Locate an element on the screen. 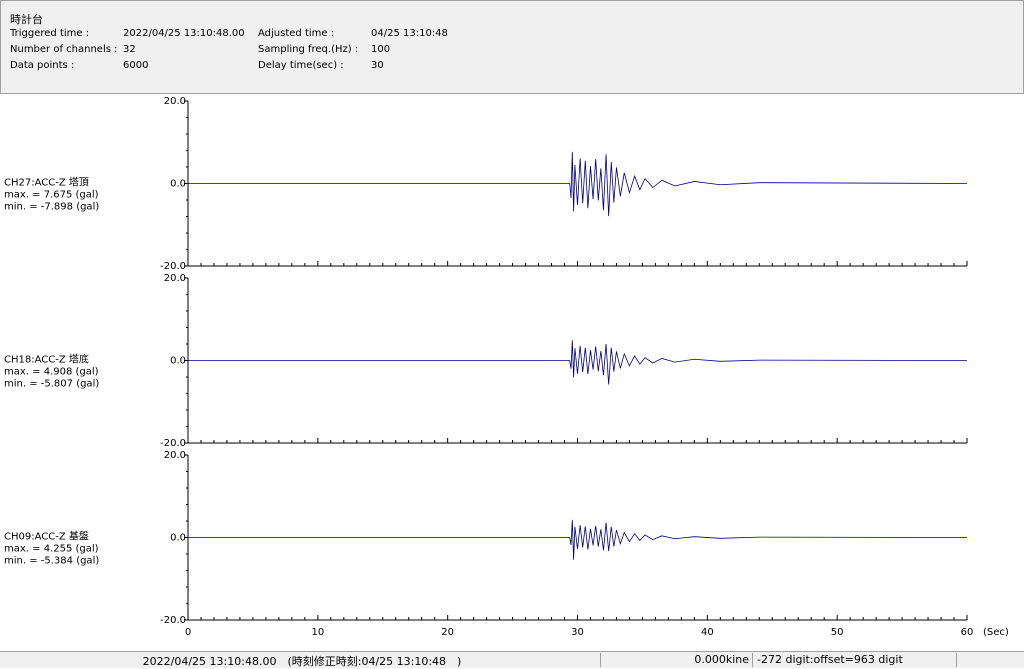  max-label: max. = 4.908 (gal) is located at coordinates (51, 372).